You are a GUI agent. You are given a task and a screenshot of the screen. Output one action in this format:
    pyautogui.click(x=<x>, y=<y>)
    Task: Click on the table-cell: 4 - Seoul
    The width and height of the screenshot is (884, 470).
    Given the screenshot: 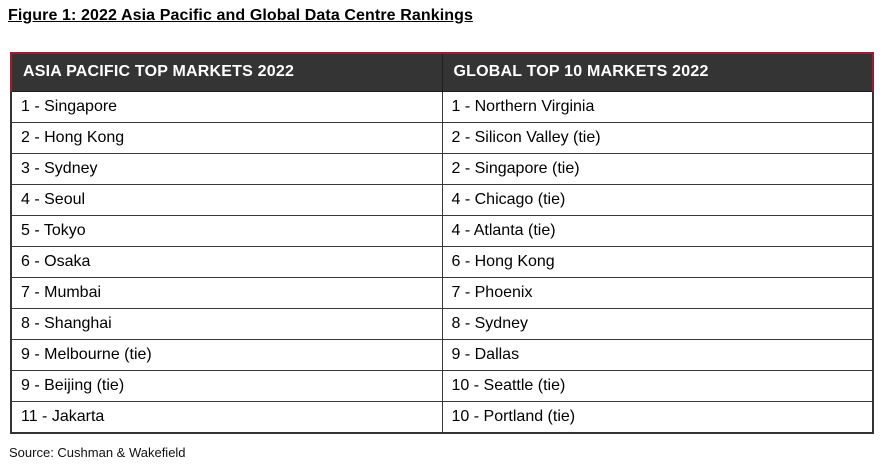 What is the action you would take?
    pyautogui.click(x=226, y=200)
    